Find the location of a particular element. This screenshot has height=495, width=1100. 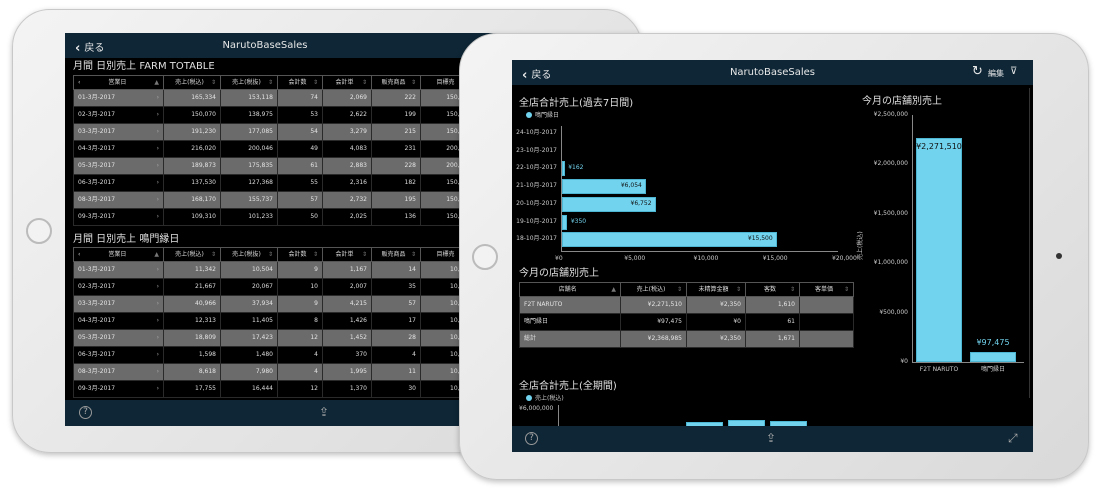

table-row: 総計 ¥2,368,985 ¥2,350 1,671 is located at coordinates (686, 339).